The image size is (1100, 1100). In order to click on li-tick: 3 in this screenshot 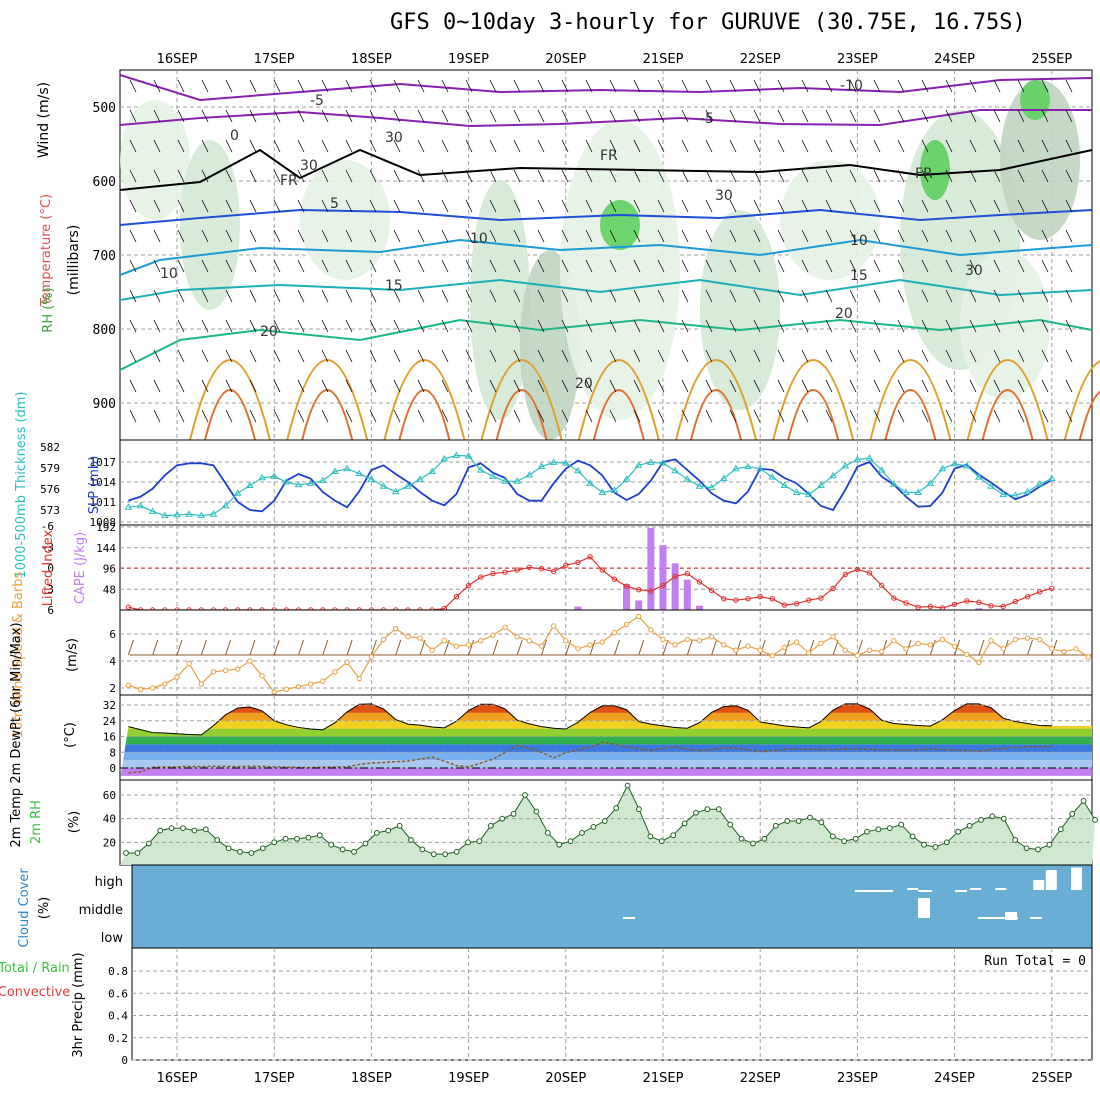, I will do `click(50, 589)`.